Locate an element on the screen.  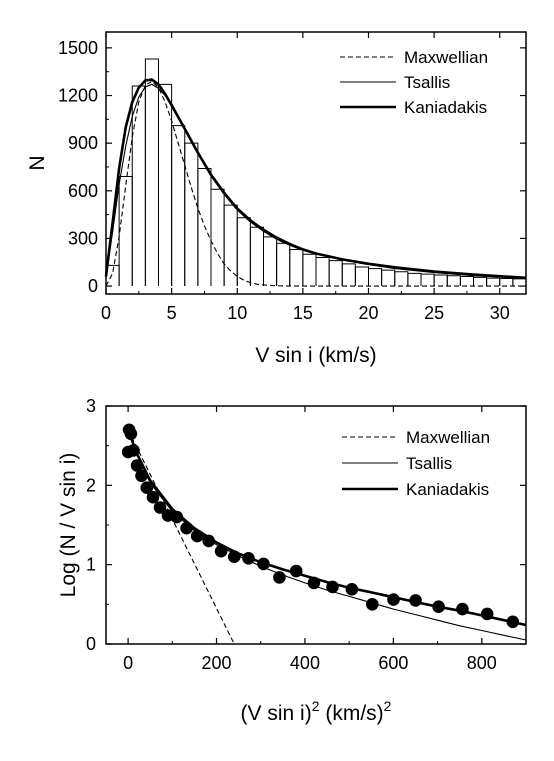
x-tick-label: 20 is located at coordinates (368, 313).